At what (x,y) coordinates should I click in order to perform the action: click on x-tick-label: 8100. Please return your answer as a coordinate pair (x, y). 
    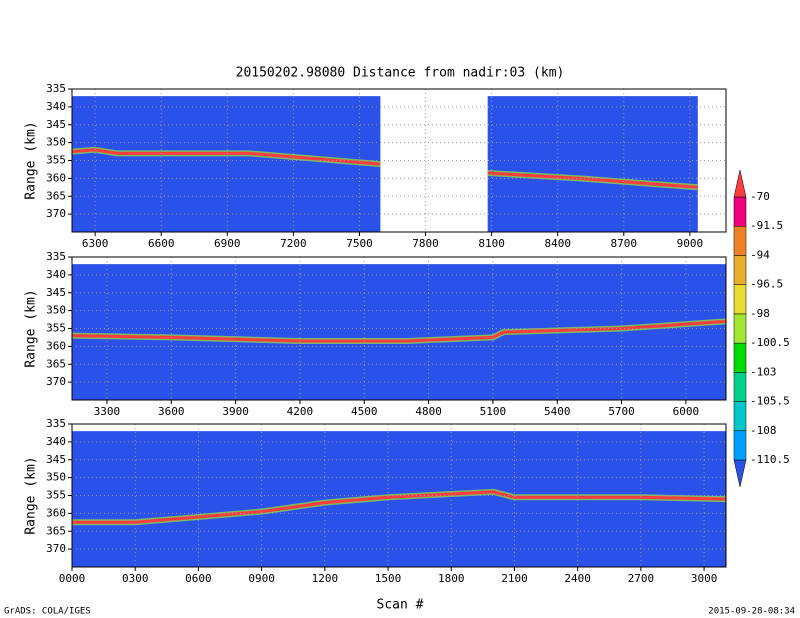
    Looking at the image, I should click on (491, 243).